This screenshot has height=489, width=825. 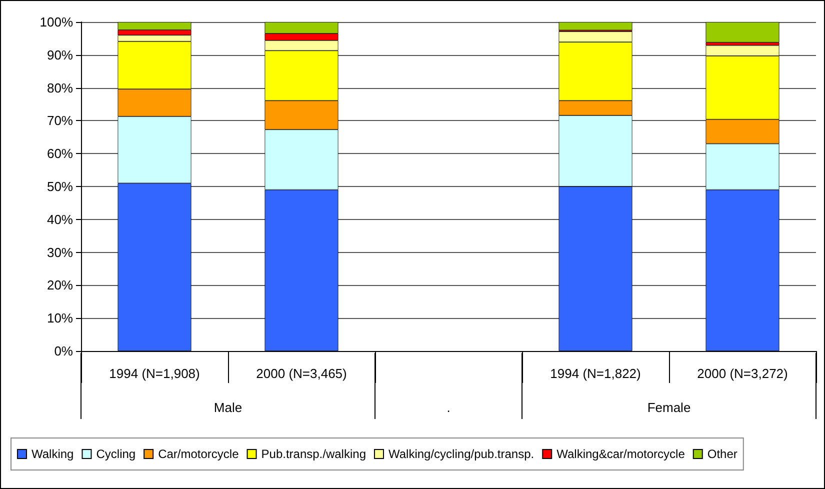 What do you see at coordinates (60, 219) in the screenshot?
I see `y-tick-label: 40%` at bounding box center [60, 219].